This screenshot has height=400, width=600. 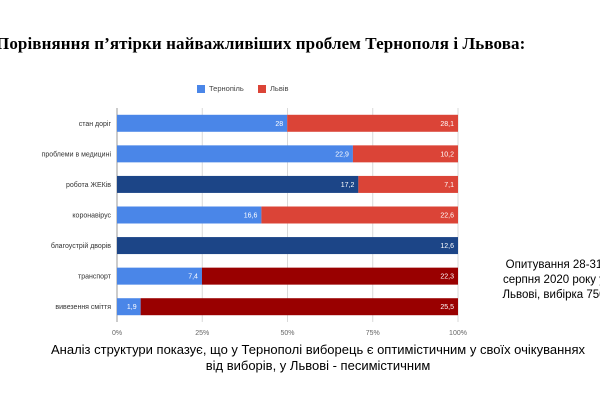 What do you see at coordinates (88, 185) in the screenshot?
I see `category-label: робота ЖЕКів` at bounding box center [88, 185].